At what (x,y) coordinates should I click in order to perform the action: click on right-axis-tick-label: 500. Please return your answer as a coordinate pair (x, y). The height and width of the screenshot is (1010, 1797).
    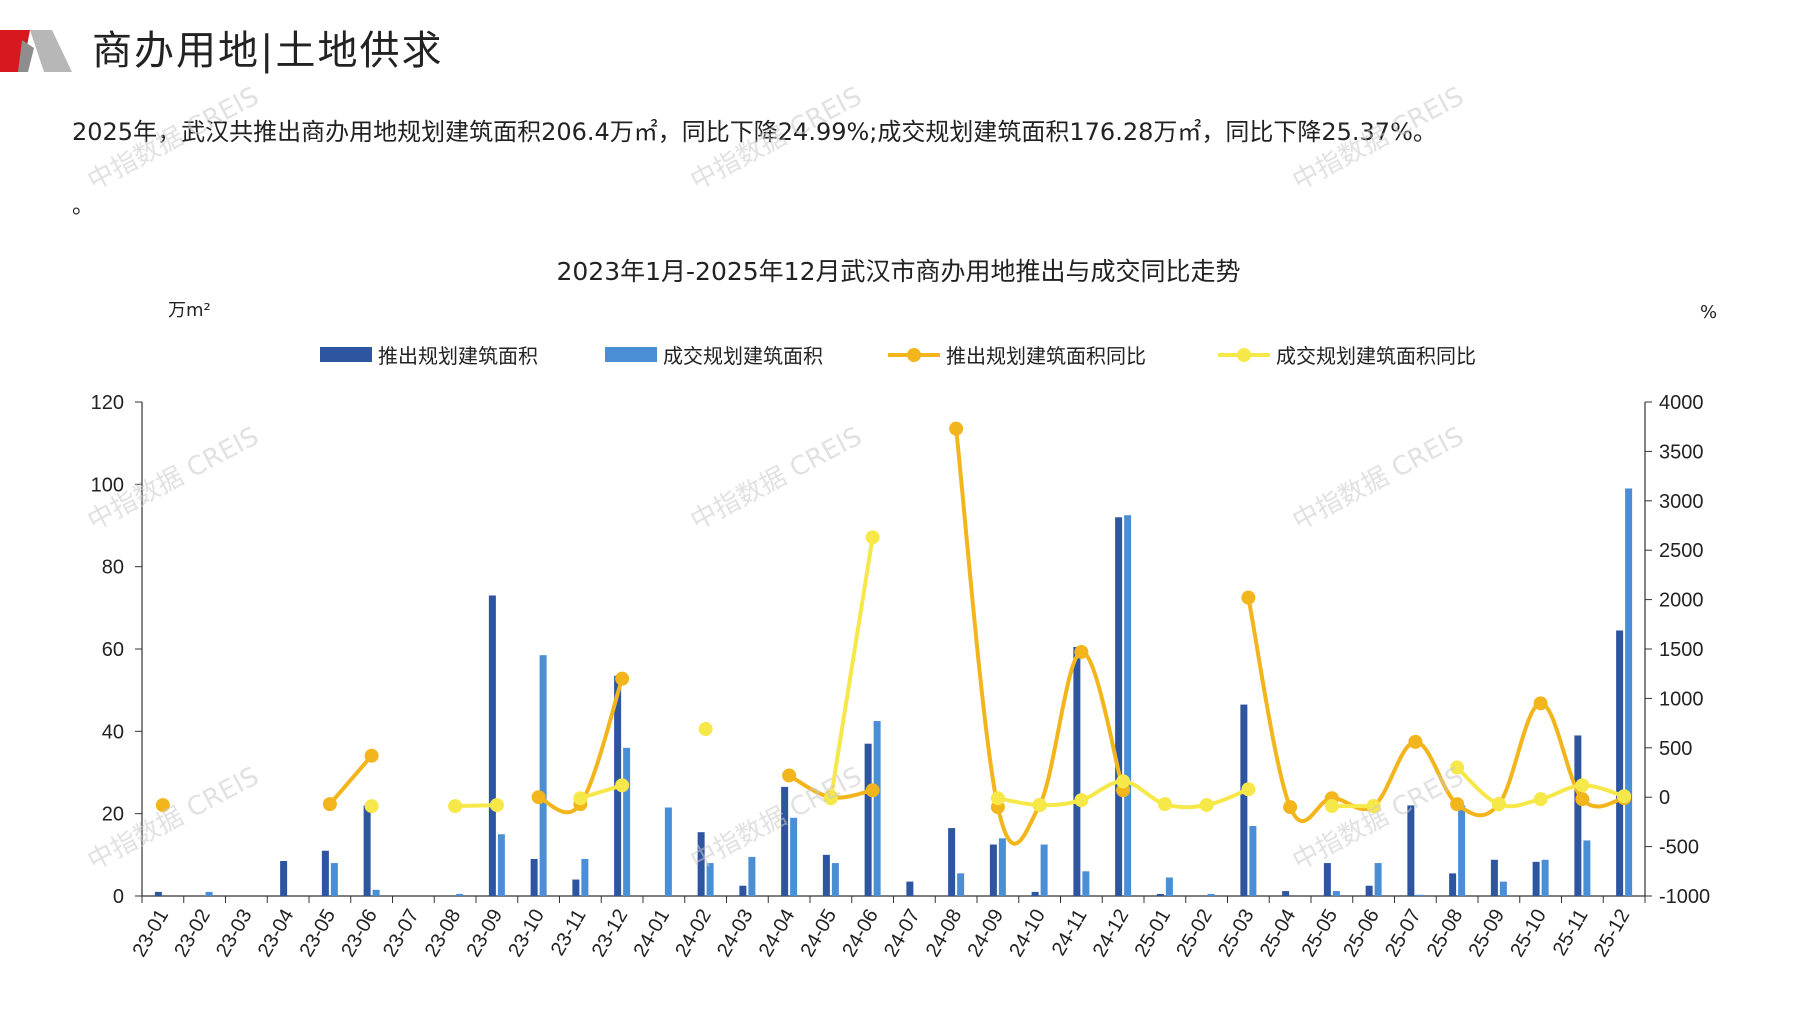
    Looking at the image, I should click on (1675, 749).